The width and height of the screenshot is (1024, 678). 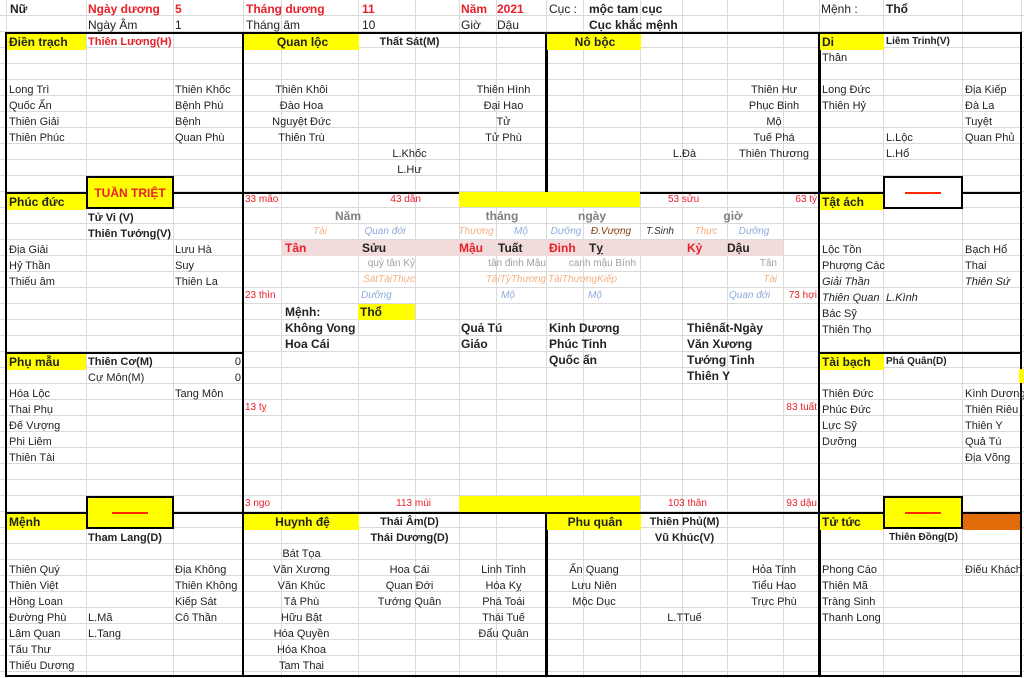 What do you see at coordinates (35, 426) in the screenshot?
I see `star-item: Đế Vượng` at bounding box center [35, 426].